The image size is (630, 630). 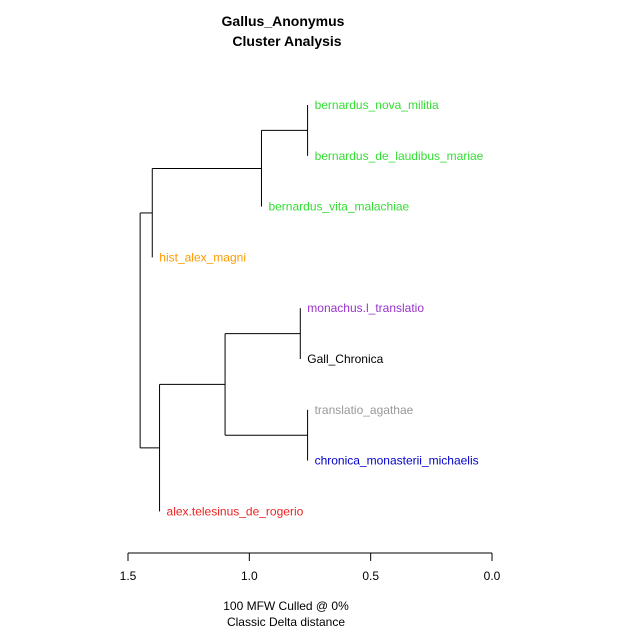 What do you see at coordinates (286, 606) in the screenshot?
I see `x-axis-label: 100 MFW Culled @ 0%` at bounding box center [286, 606].